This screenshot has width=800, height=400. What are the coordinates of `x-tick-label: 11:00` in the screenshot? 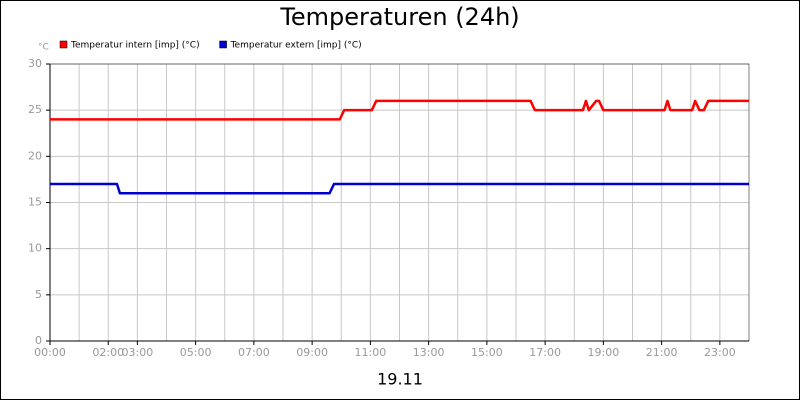 It's located at (371, 352).